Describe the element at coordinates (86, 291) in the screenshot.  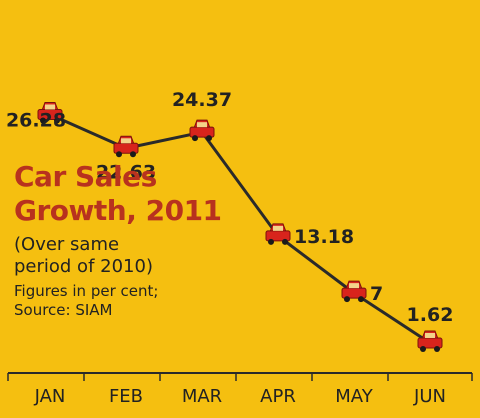
I see `source-note-line-1: Figures in per cent;` at that location.